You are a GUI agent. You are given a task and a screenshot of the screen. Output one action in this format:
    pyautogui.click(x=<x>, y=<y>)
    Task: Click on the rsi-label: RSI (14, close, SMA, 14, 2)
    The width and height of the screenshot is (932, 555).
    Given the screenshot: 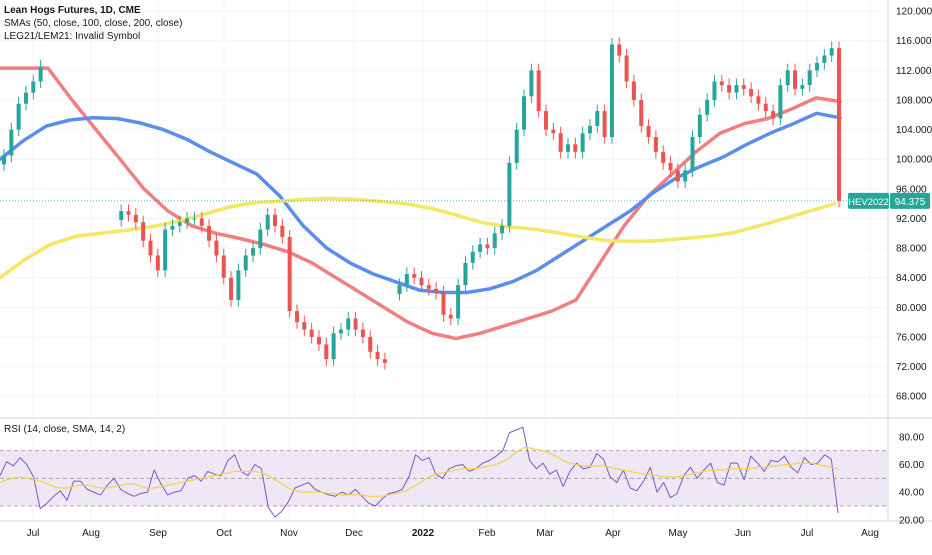 What is the action you would take?
    pyautogui.click(x=65, y=429)
    